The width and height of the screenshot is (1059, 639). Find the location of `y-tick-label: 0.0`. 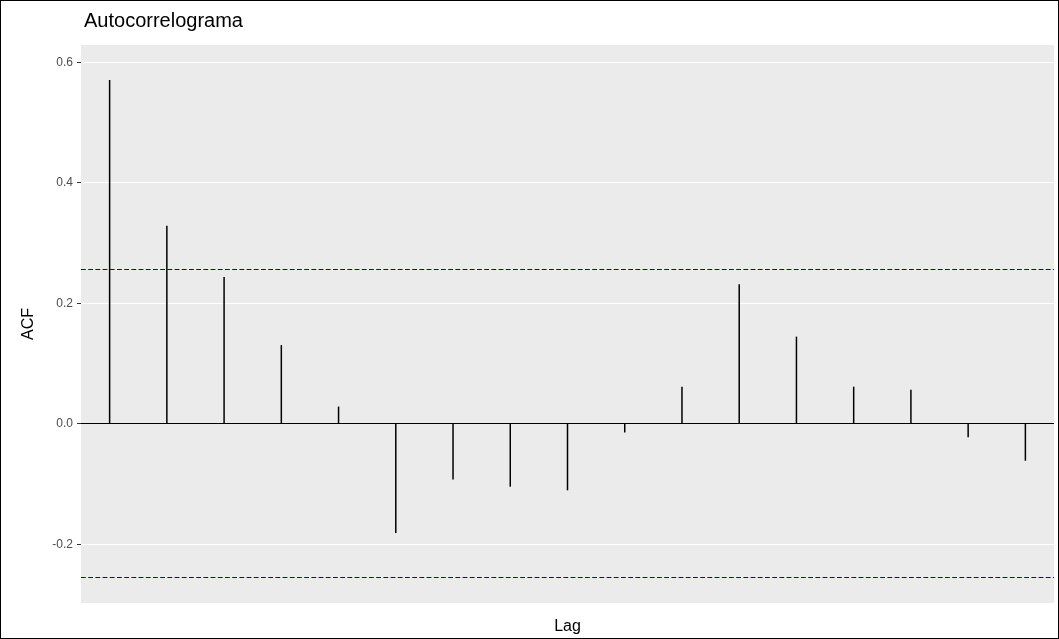

y-tick-label: 0.0 is located at coordinates (65, 423).